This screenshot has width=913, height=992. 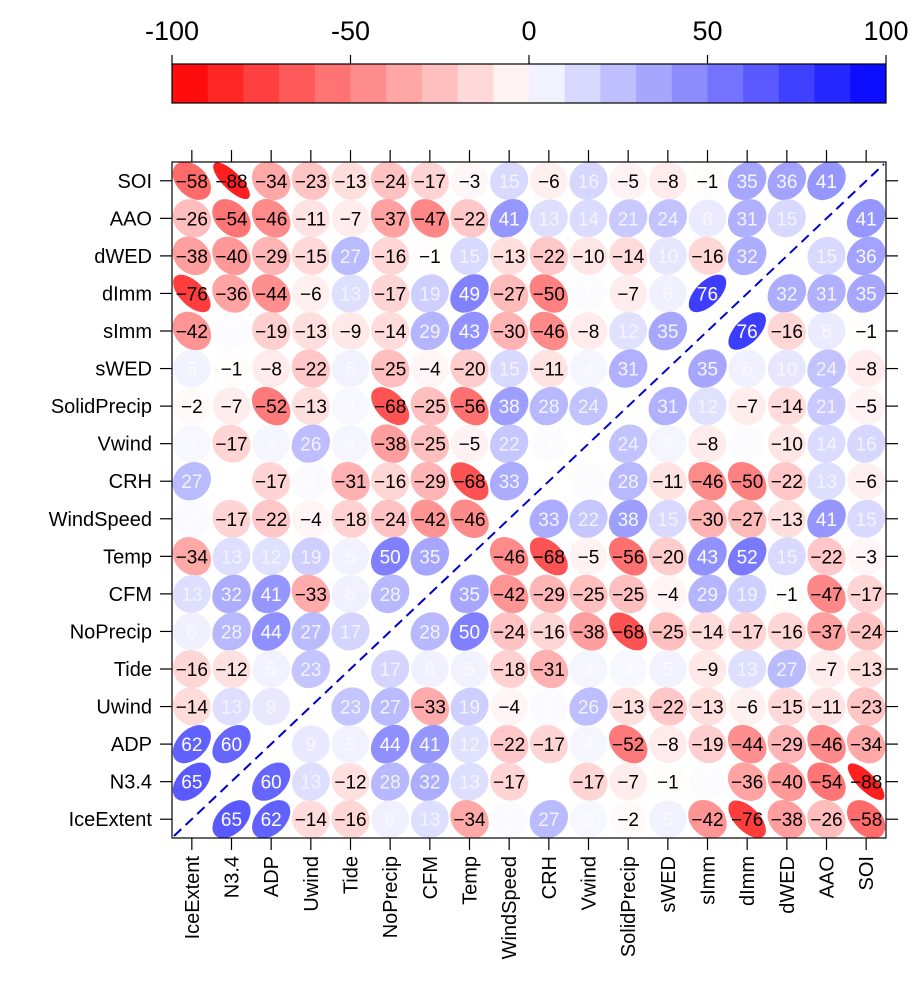 What do you see at coordinates (231, 256) in the screenshot?
I see `correlation-cell: −40` at bounding box center [231, 256].